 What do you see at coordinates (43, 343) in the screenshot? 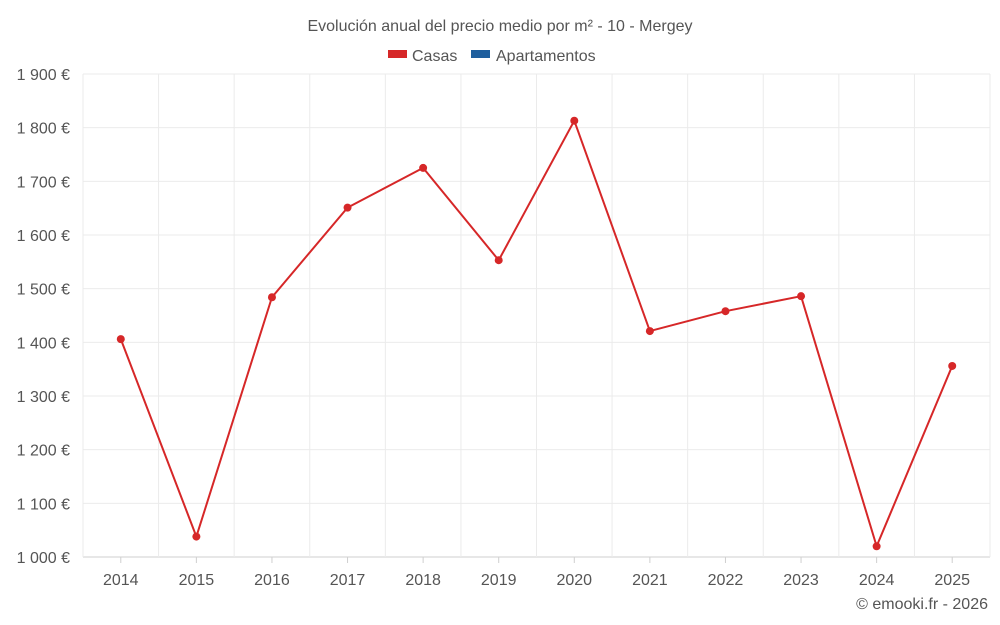
I see `y-tick-label: 1 400 €` at bounding box center [43, 343].